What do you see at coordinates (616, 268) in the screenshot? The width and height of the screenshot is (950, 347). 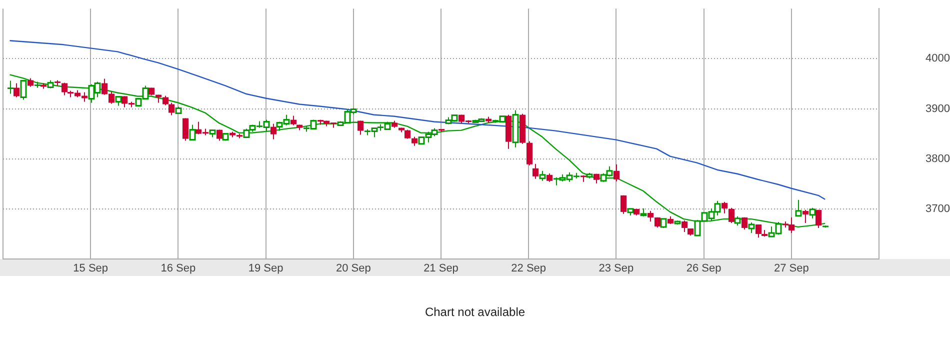 I see `x-tick-label: 23 Sep` at bounding box center [616, 268].